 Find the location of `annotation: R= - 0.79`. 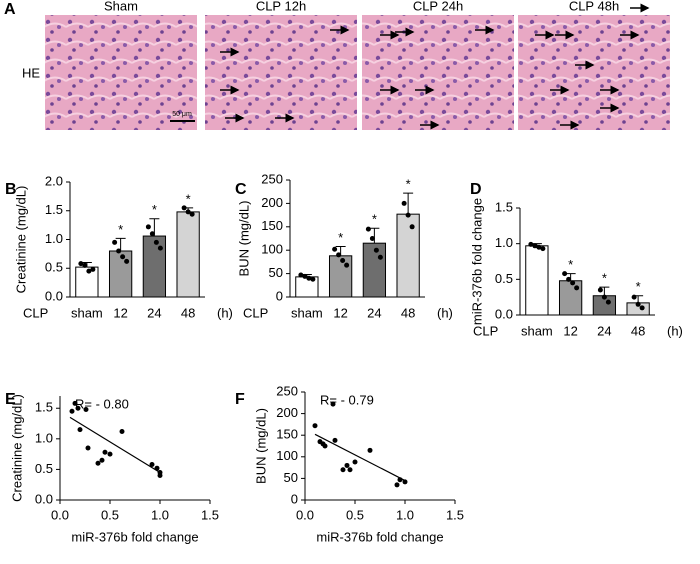

annotation: R= - 0.79 is located at coordinates (347, 399).